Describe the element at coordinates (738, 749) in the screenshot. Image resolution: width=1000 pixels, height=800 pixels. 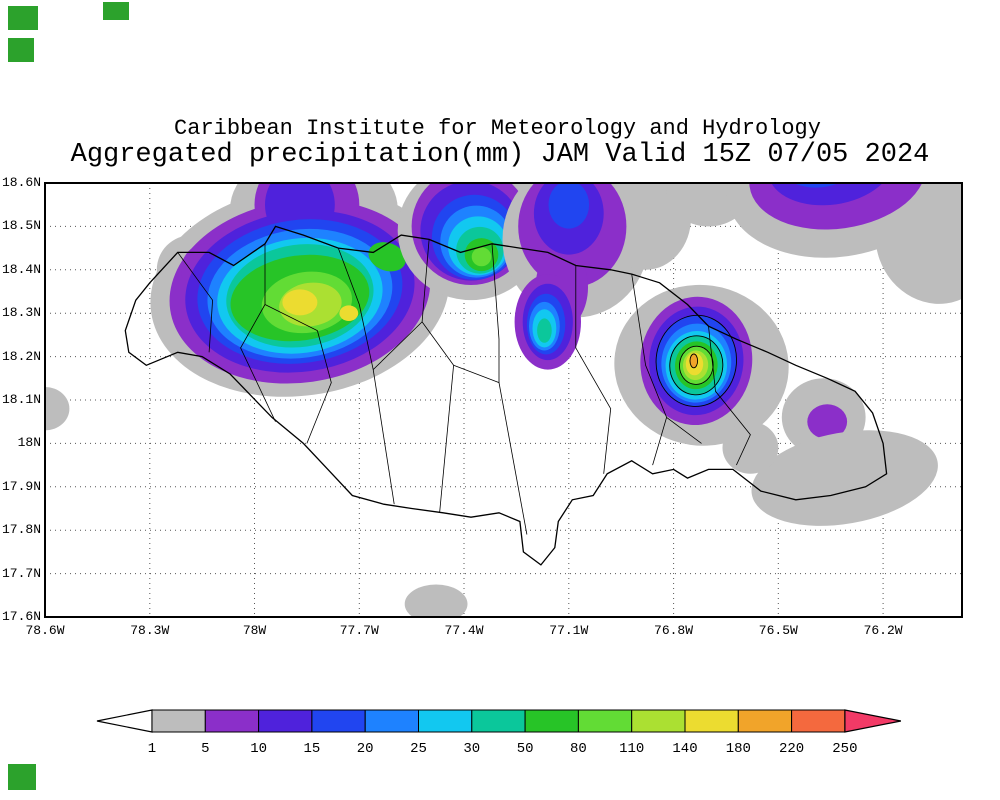
I see `colorbar-tick-label: 180` at that location.